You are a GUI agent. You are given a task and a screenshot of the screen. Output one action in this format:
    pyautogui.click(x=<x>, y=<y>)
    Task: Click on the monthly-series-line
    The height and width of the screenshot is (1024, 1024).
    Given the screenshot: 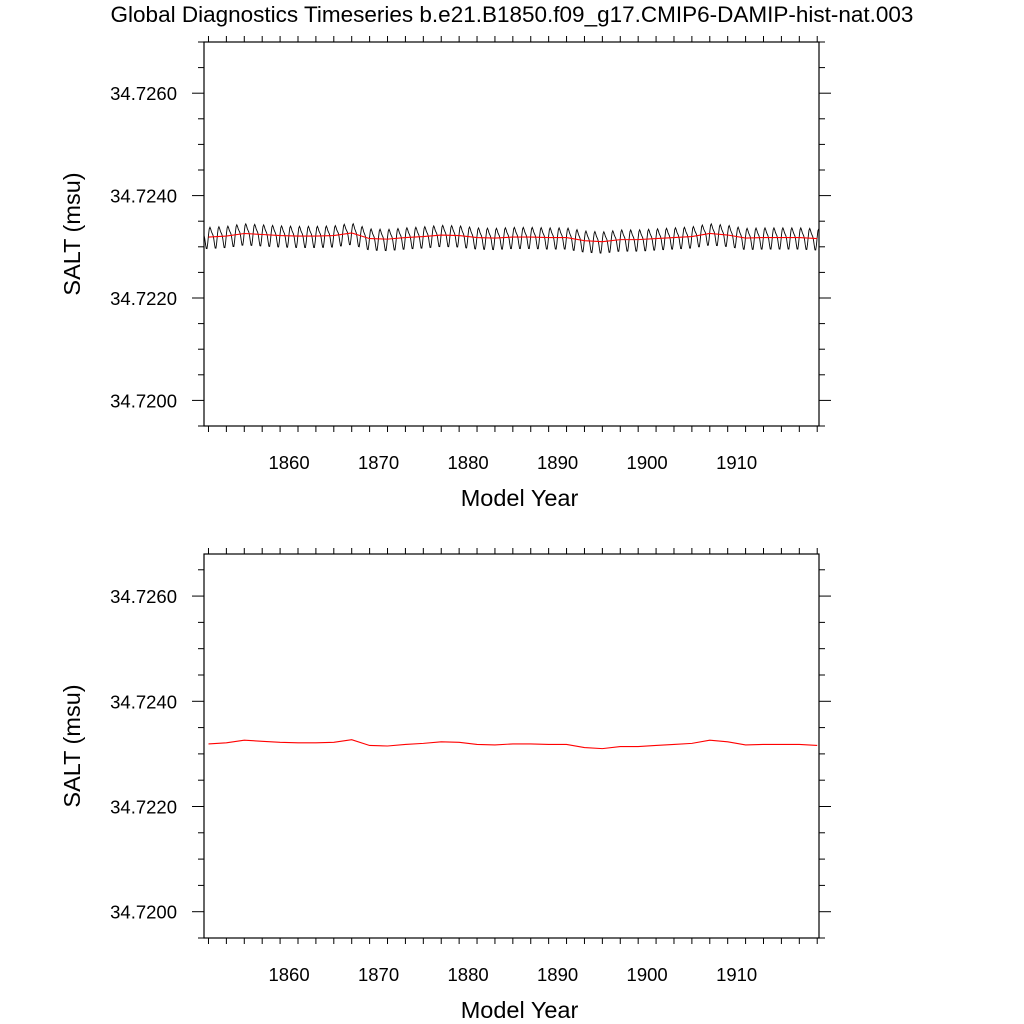 What is the action you would take?
    pyautogui.click(x=511, y=238)
    